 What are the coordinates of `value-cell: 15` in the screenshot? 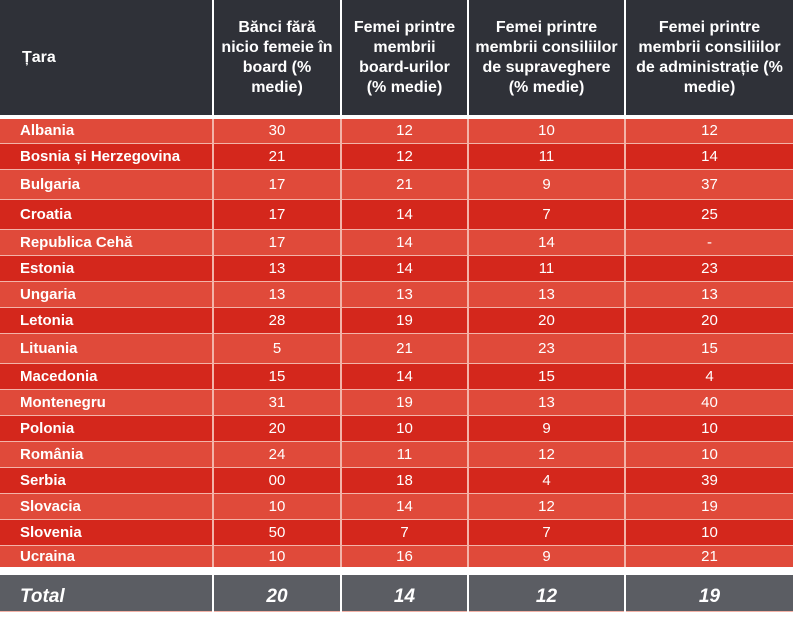 It's located at (277, 376).